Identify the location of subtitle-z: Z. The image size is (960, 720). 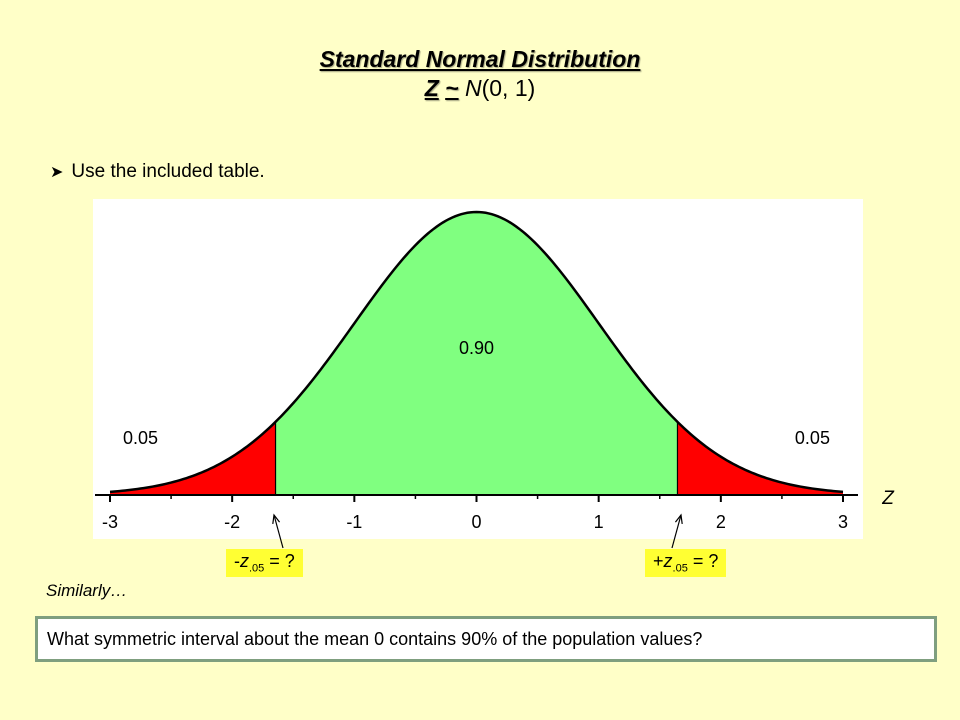
(431, 88).